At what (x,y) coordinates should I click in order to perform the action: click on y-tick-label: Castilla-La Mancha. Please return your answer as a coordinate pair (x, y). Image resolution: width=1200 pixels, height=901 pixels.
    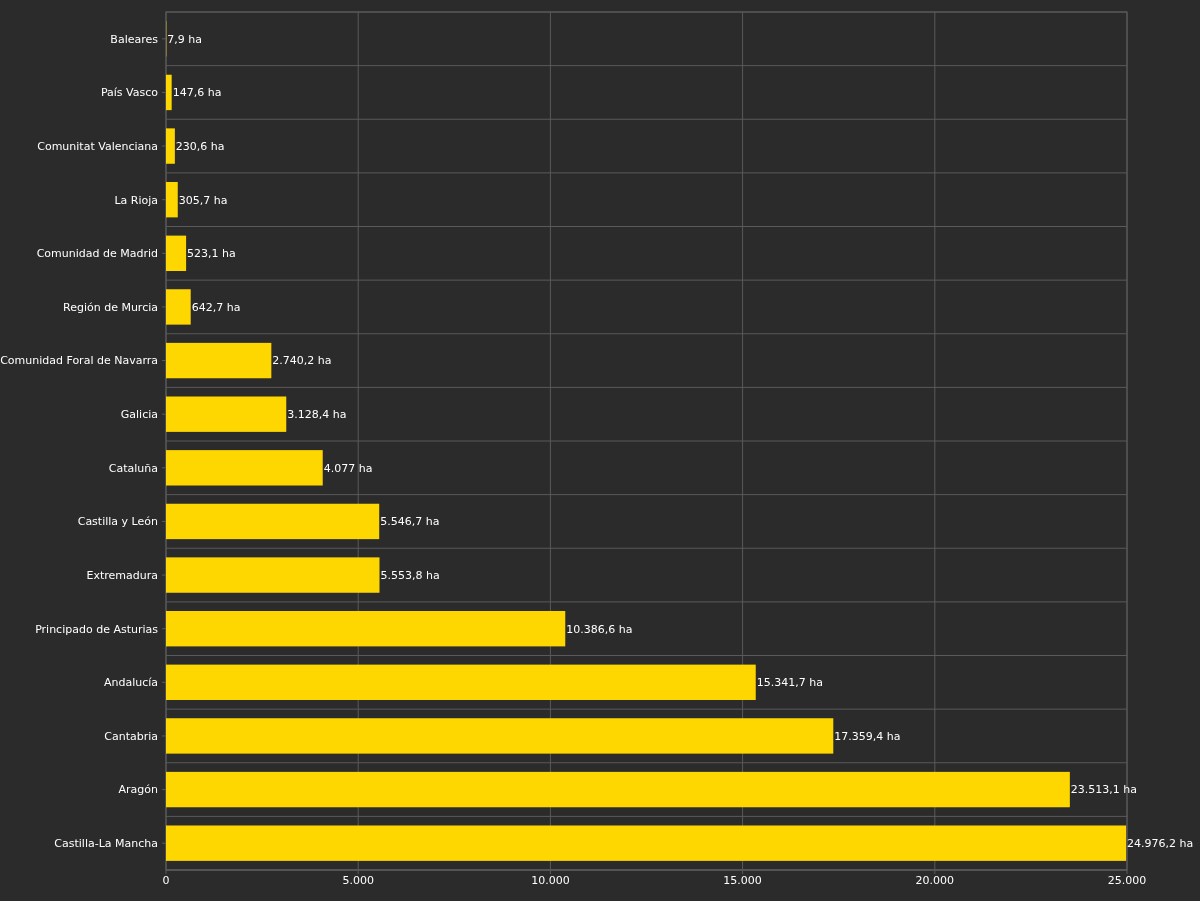
    Looking at the image, I should click on (106, 844).